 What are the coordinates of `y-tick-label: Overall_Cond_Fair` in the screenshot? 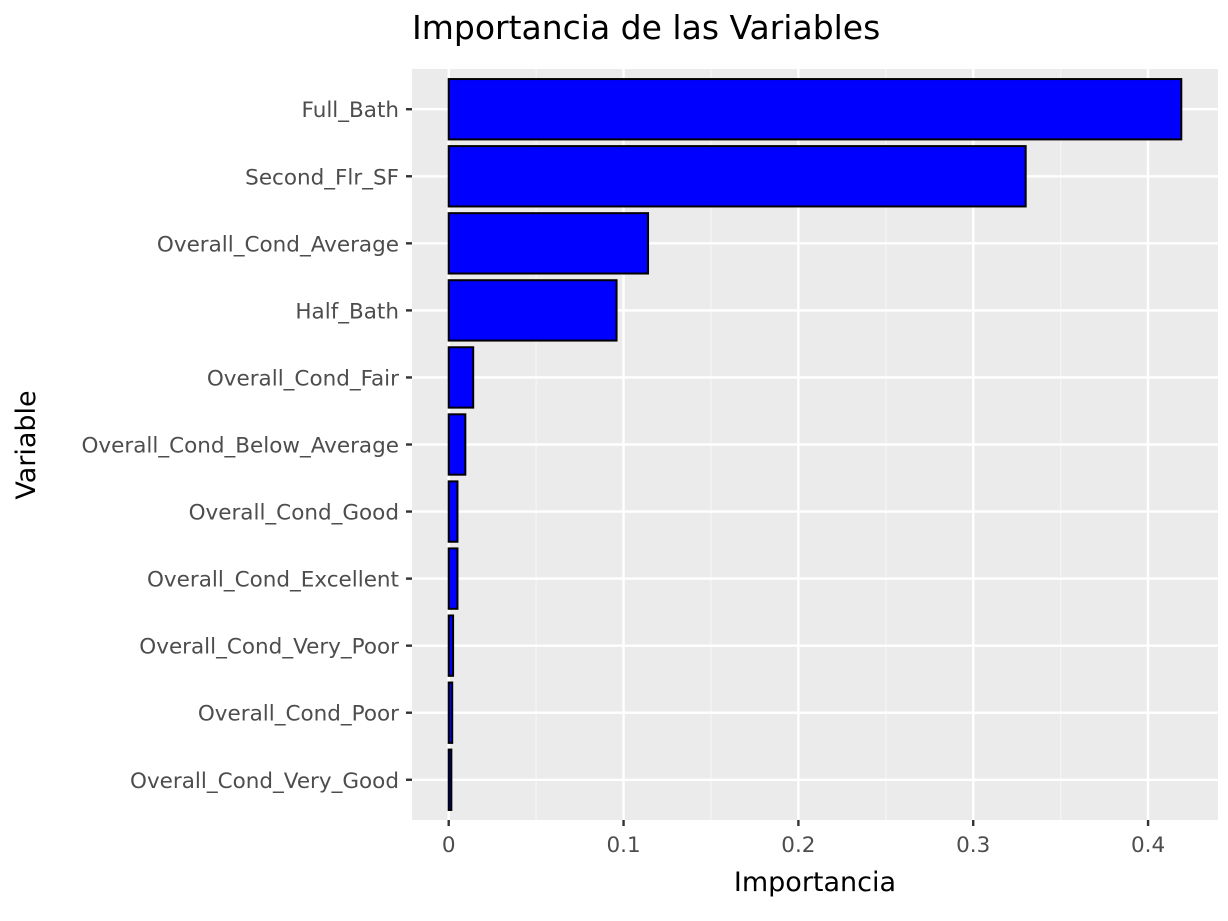 It's located at (303, 378).